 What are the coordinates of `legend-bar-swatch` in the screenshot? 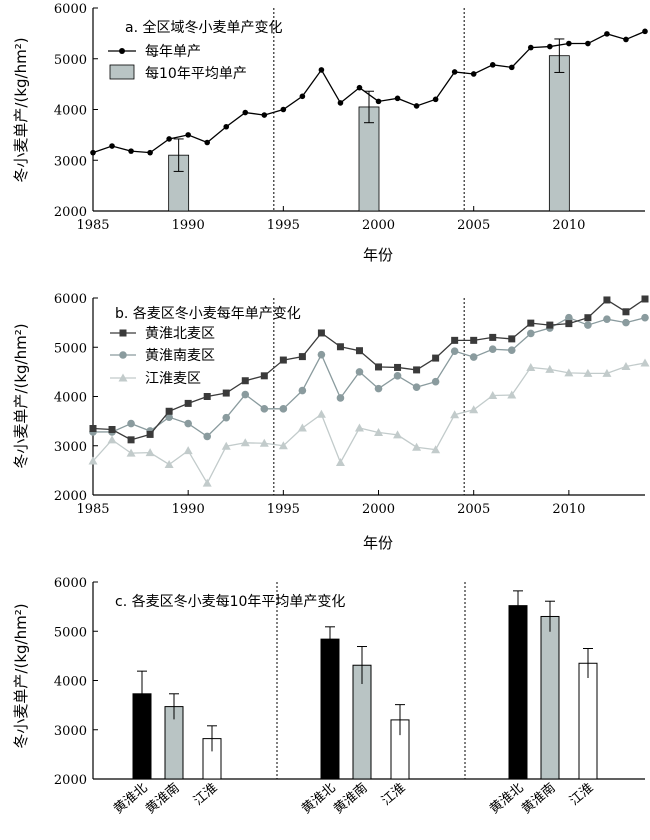 It's located at (122, 72).